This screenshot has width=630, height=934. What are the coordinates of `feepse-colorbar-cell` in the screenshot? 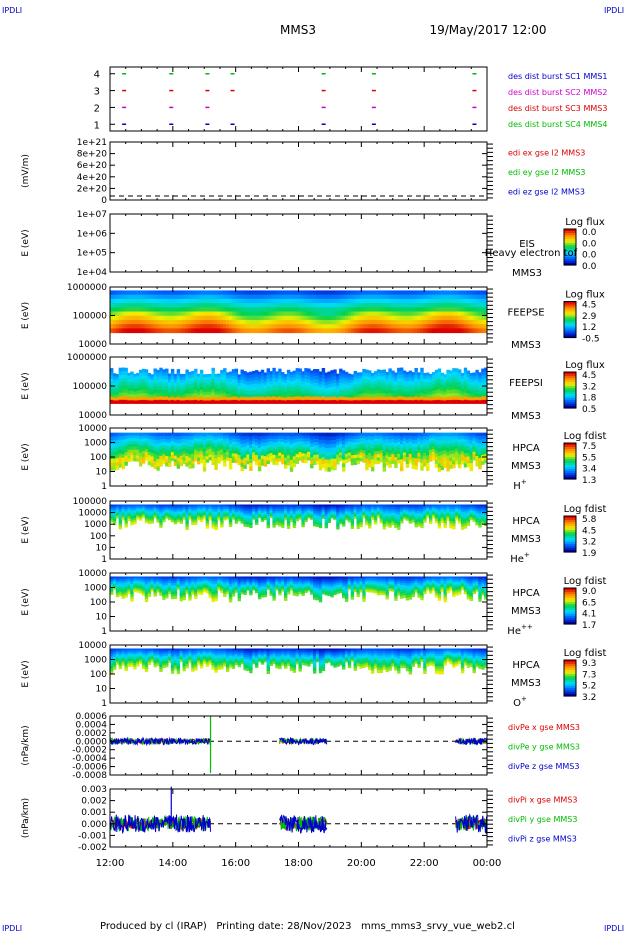 It's located at (570, 335).